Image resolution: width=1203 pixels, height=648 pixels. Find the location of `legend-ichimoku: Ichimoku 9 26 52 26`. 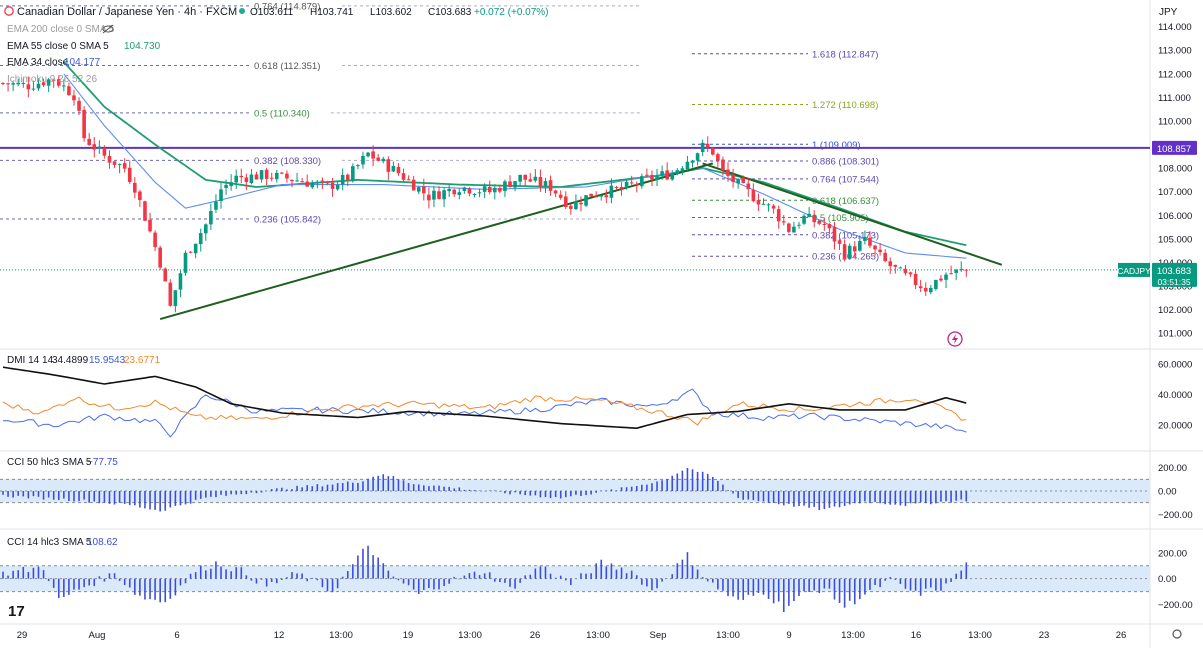

legend-ichimoku: Ichimoku 9 26 52 26 is located at coordinates (52, 79).